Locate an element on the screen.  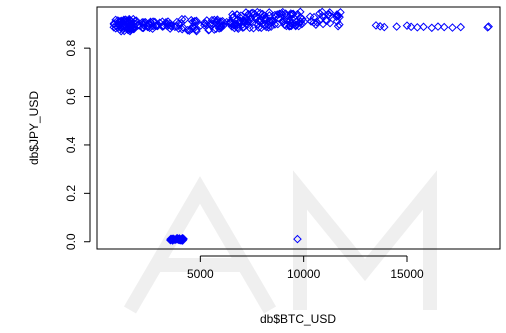
x-axis-title: db$BTC_USD is located at coordinates (298, 319).